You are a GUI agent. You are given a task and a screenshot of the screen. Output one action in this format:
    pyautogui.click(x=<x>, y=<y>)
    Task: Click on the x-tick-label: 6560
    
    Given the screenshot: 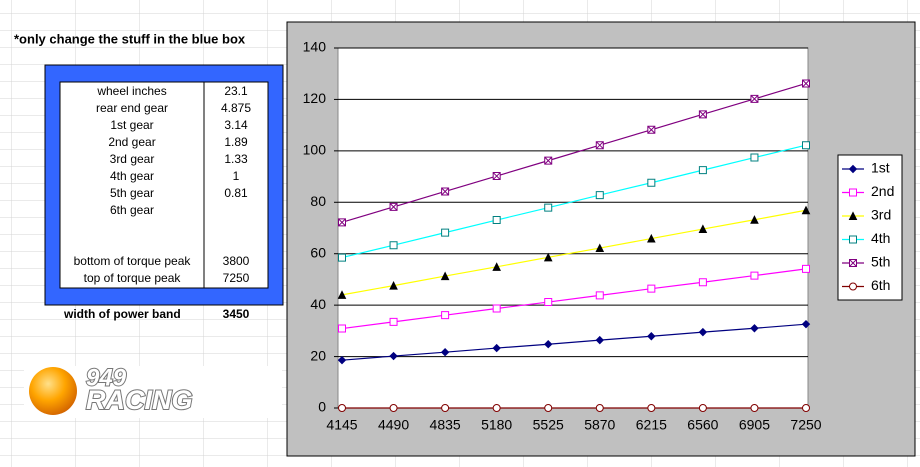 What is the action you would take?
    pyautogui.click(x=702, y=425)
    